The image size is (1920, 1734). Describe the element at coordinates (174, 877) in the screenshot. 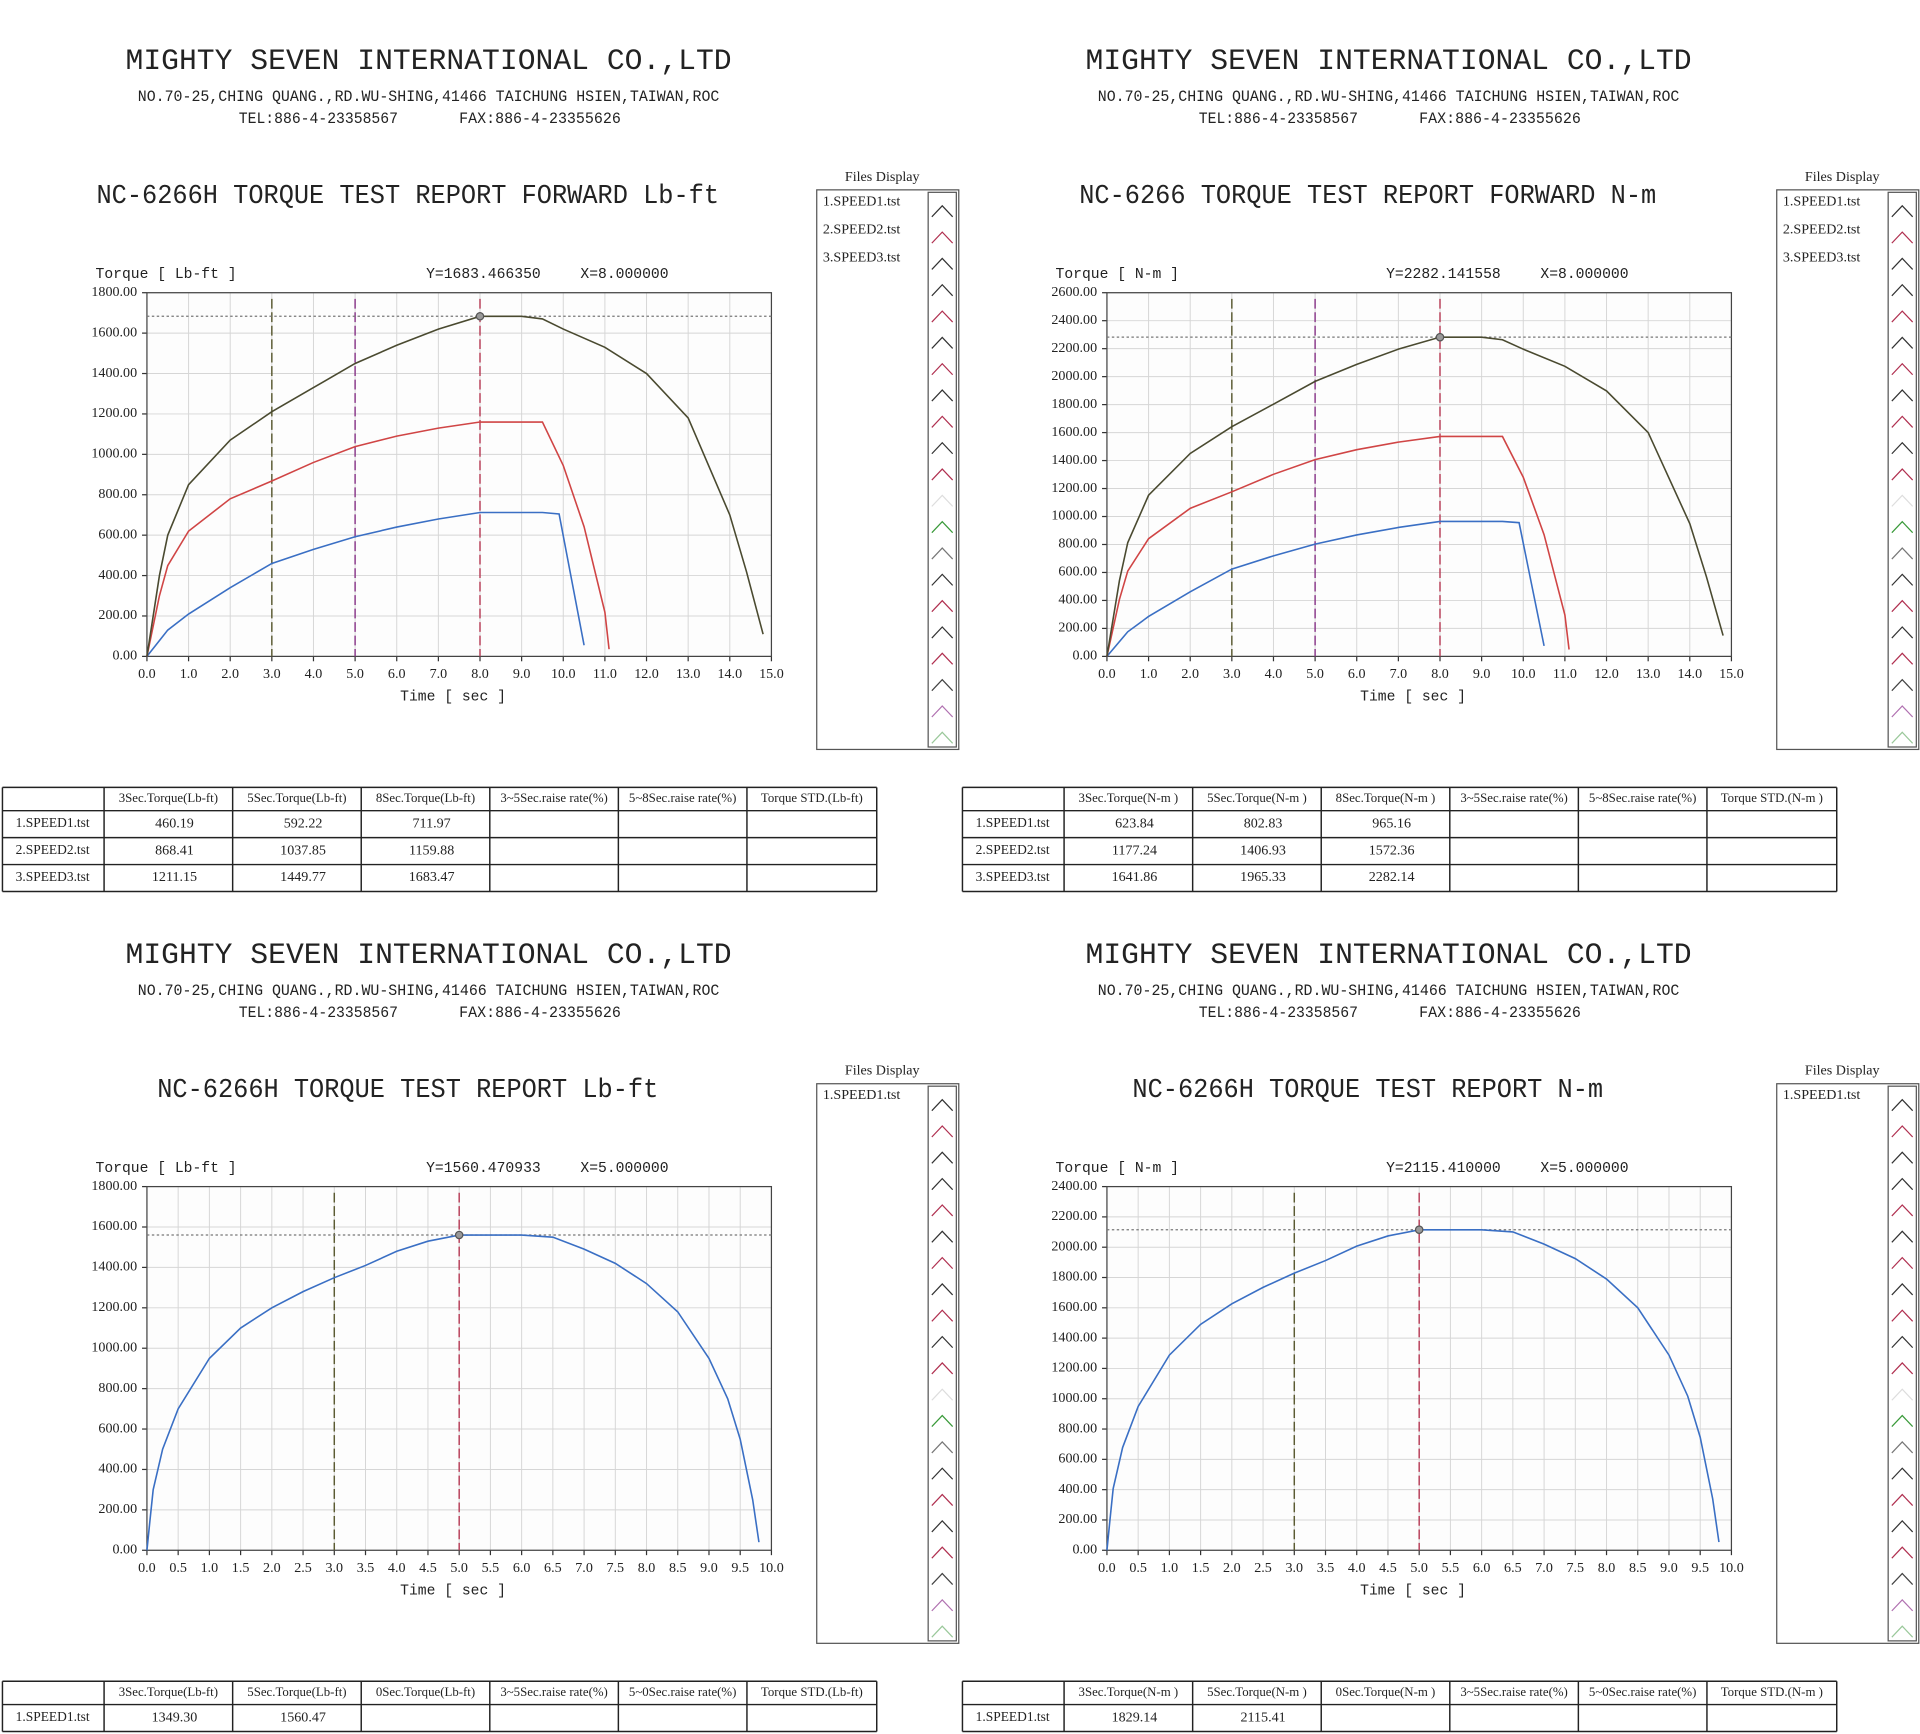

I see `table-cell: 1211.15` at that location.